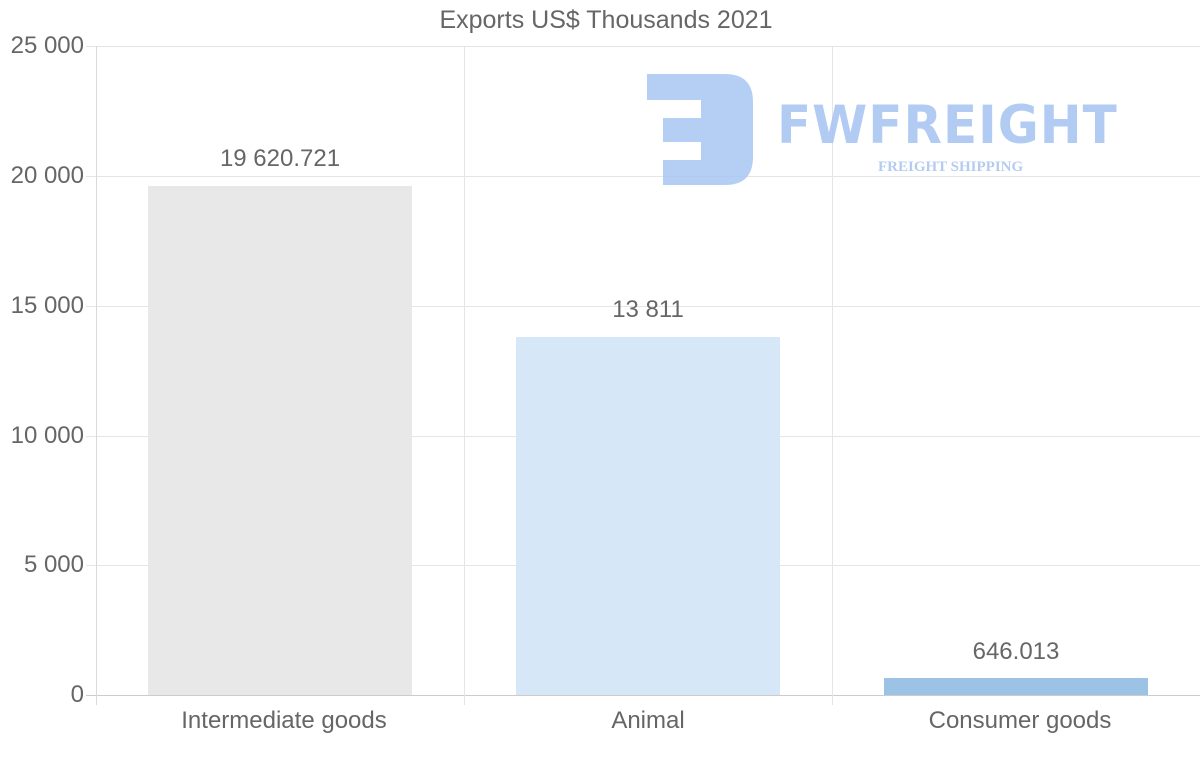 The image size is (1200, 763). What do you see at coordinates (96, 375) in the screenshot?
I see `y-axis-line` at bounding box center [96, 375].